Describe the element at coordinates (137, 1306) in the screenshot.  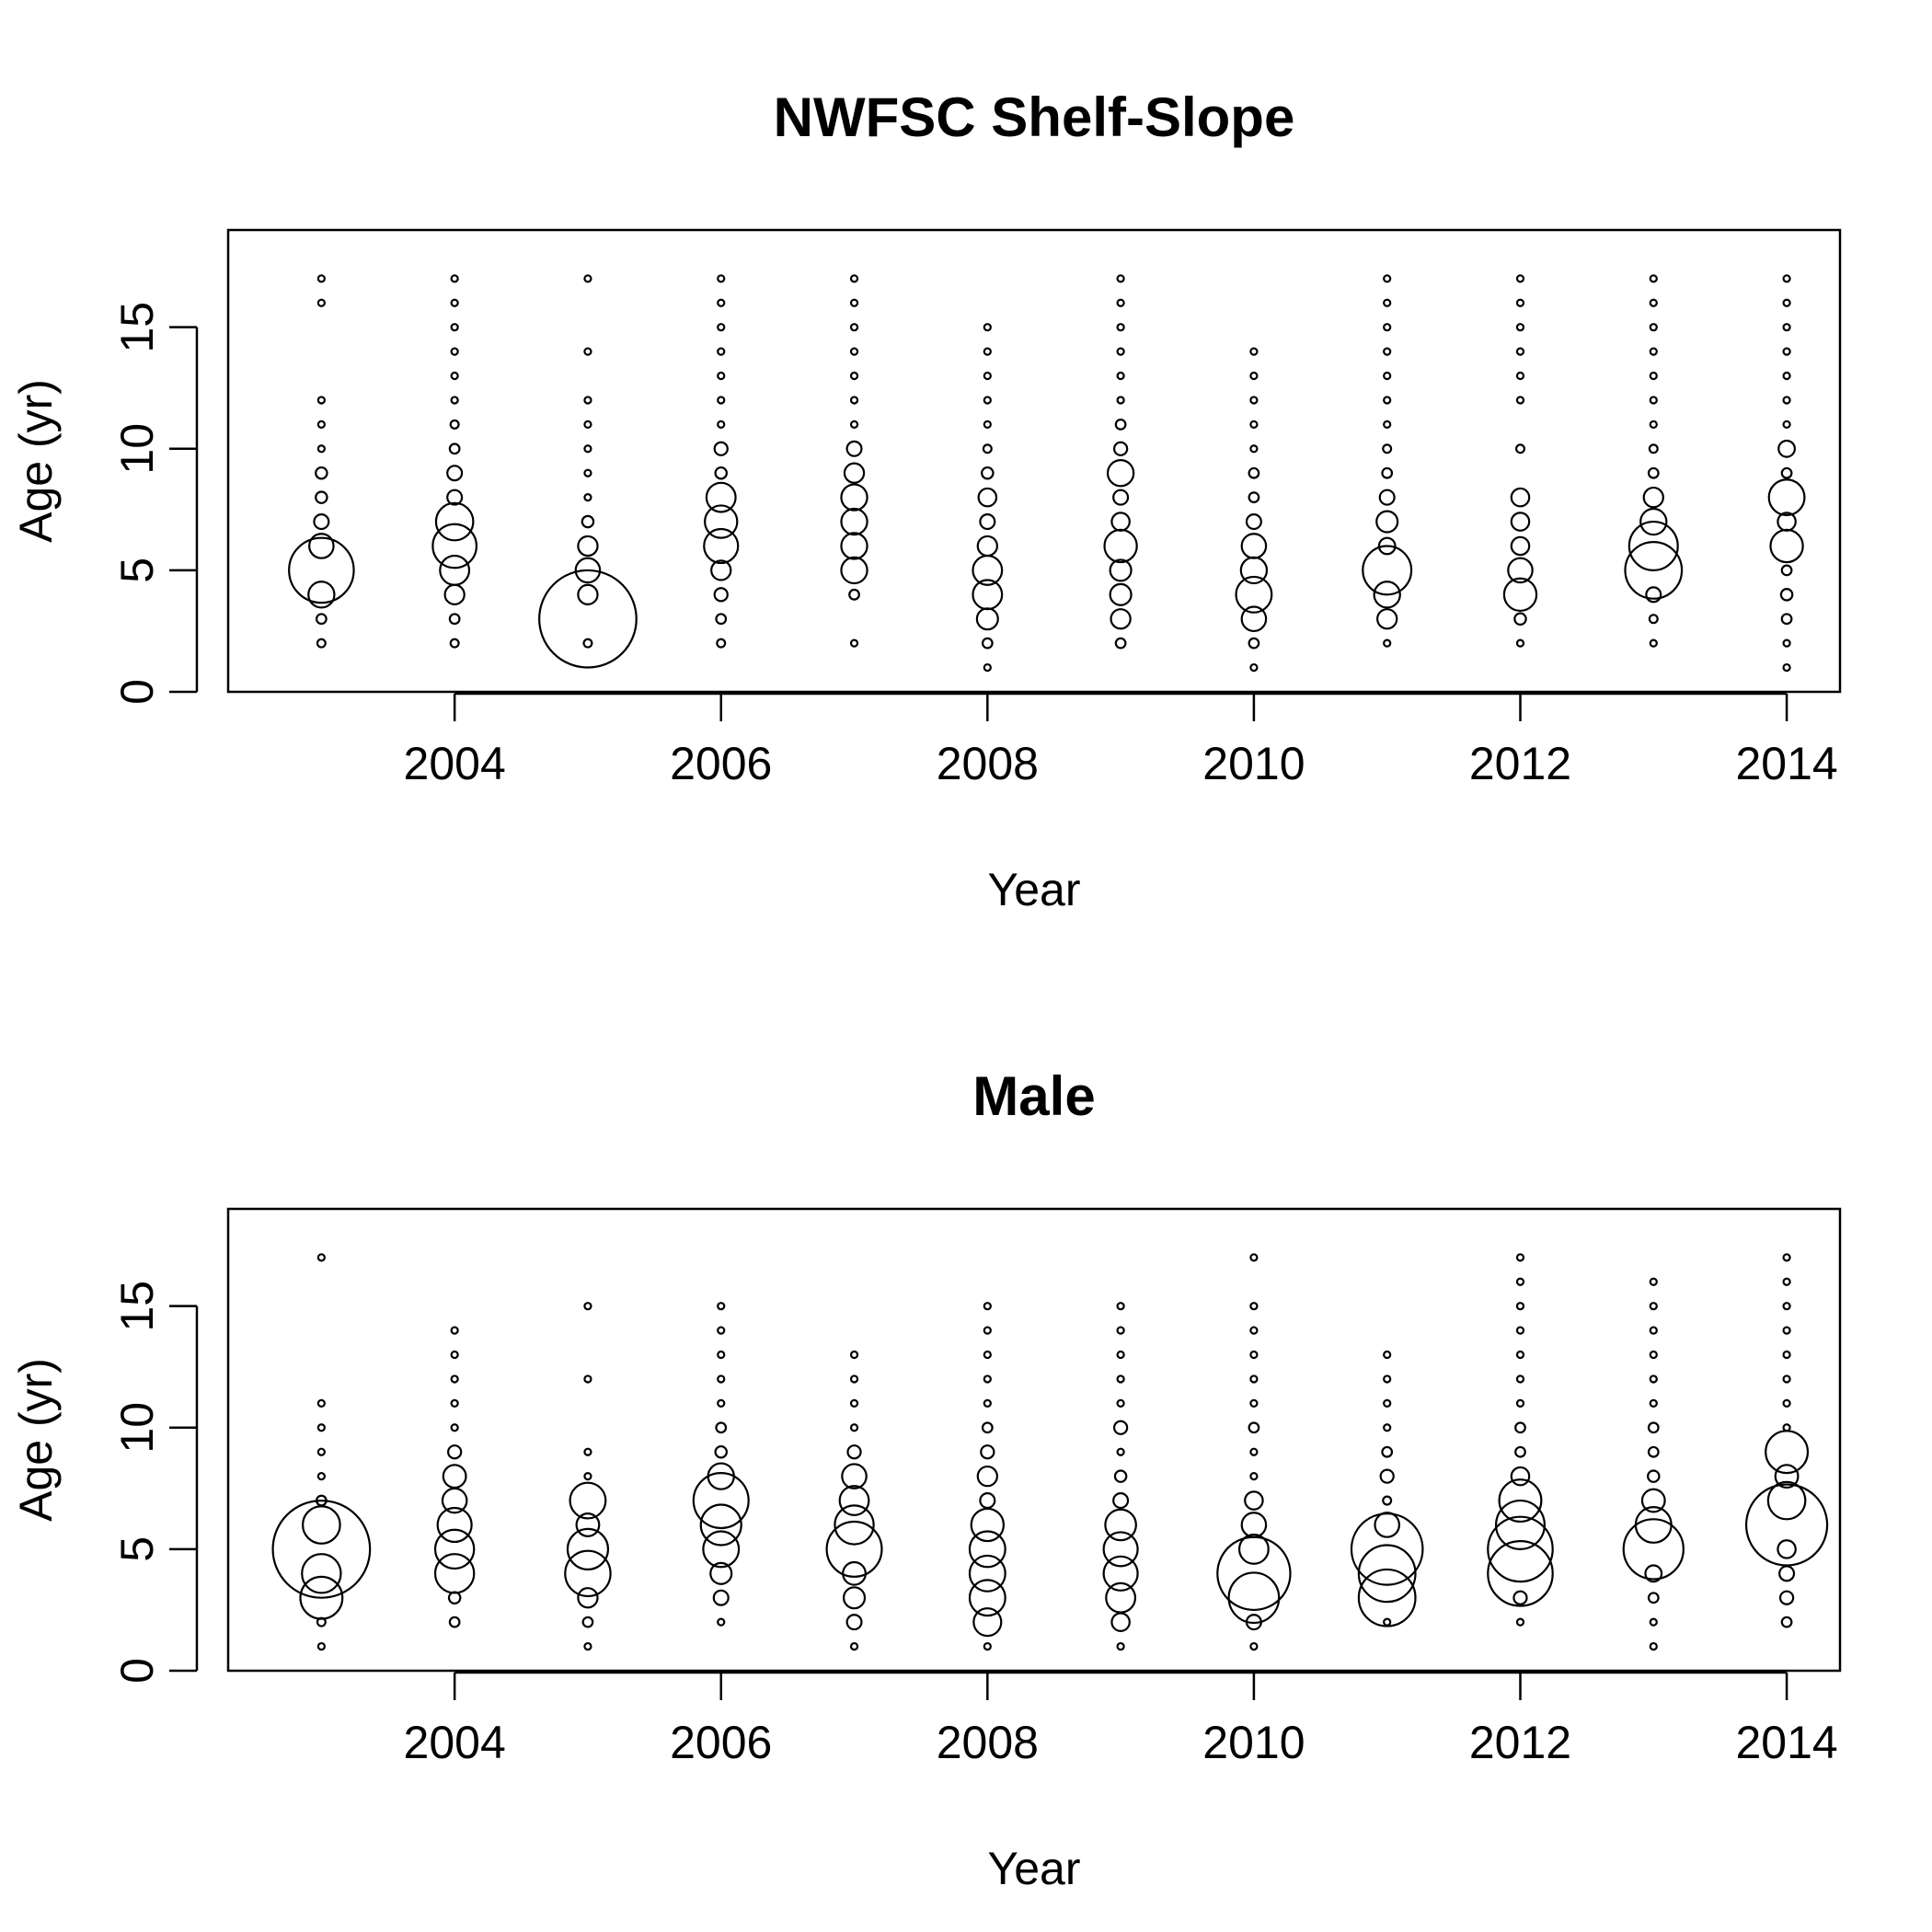
I see `y-tick-label: 15` at that location.